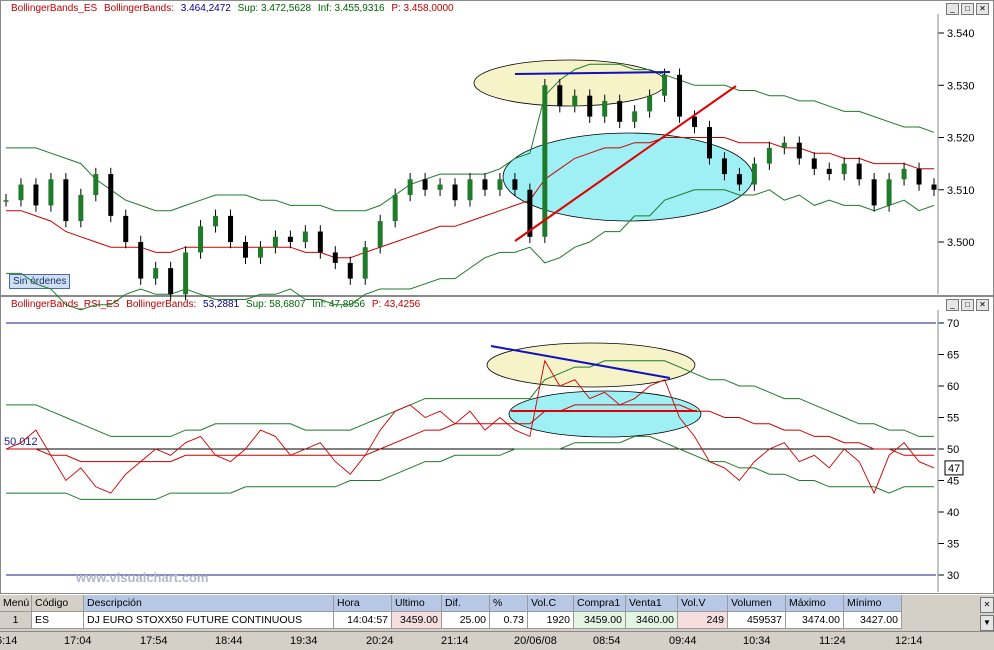 The width and height of the screenshot is (994, 650). I want to click on table-cell: 459537, so click(757, 620).